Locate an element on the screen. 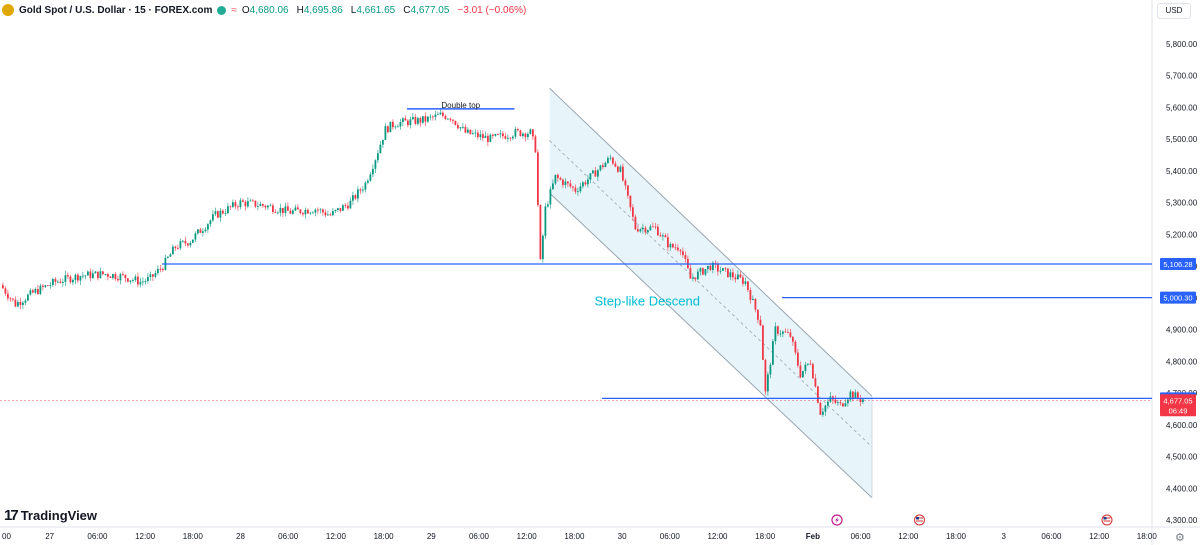 Image resolution: width=1200 pixels, height=545 pixels. x-tick-label: 06:00 is located at coordinates (97, 536).